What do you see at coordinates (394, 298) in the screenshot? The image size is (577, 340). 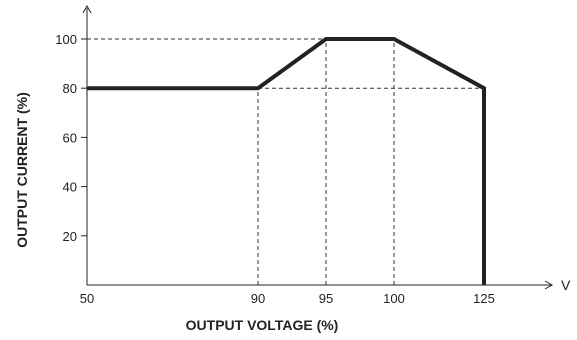 I see `x-tick-label-100: 100` at bounding box center [394, 298].